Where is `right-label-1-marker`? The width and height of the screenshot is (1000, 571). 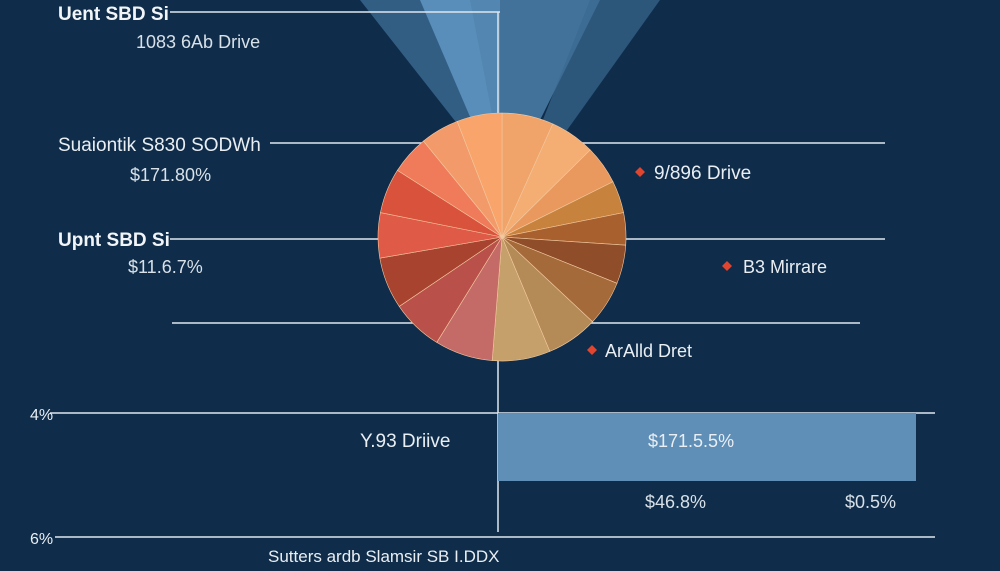 right-label-1-marker is located at coordinates (640, 172).